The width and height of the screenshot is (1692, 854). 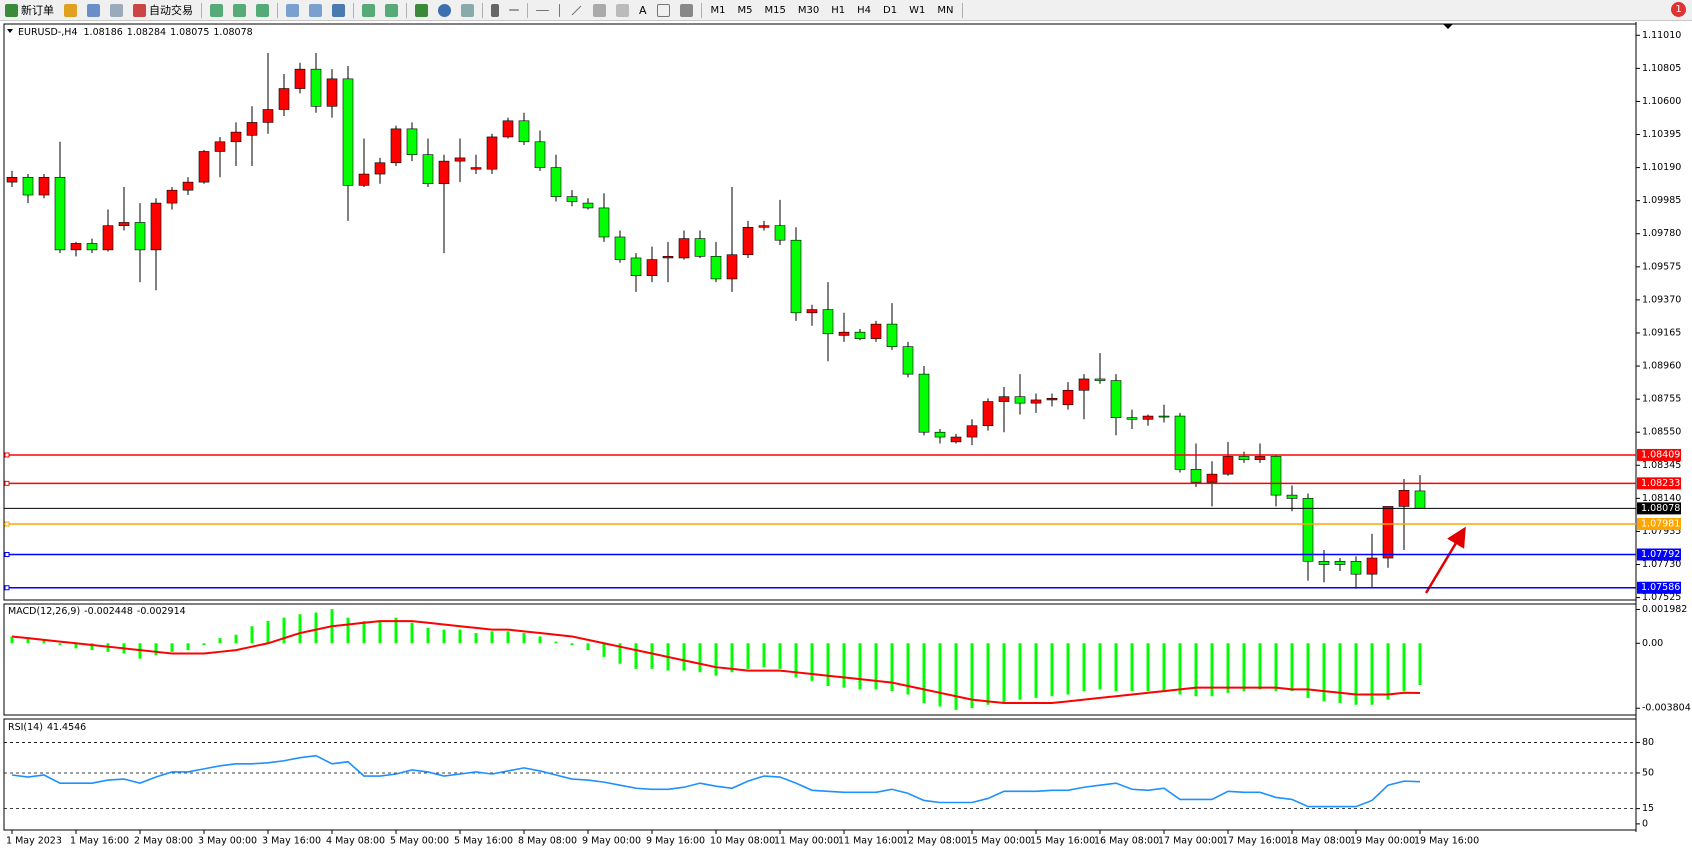 What do you see at coordinates (482, 10) in the screenshot?
I see `separator` at bounding box center [482, 10].